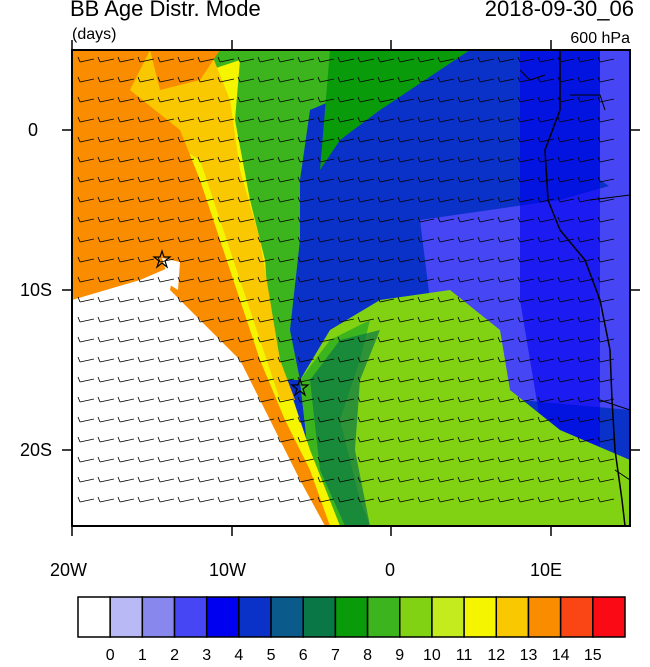 The image size is (650, 667). Describe the element at coordinates (432, 655) in the screenshot. I see `colorbar-tick-label: 10` at that location.